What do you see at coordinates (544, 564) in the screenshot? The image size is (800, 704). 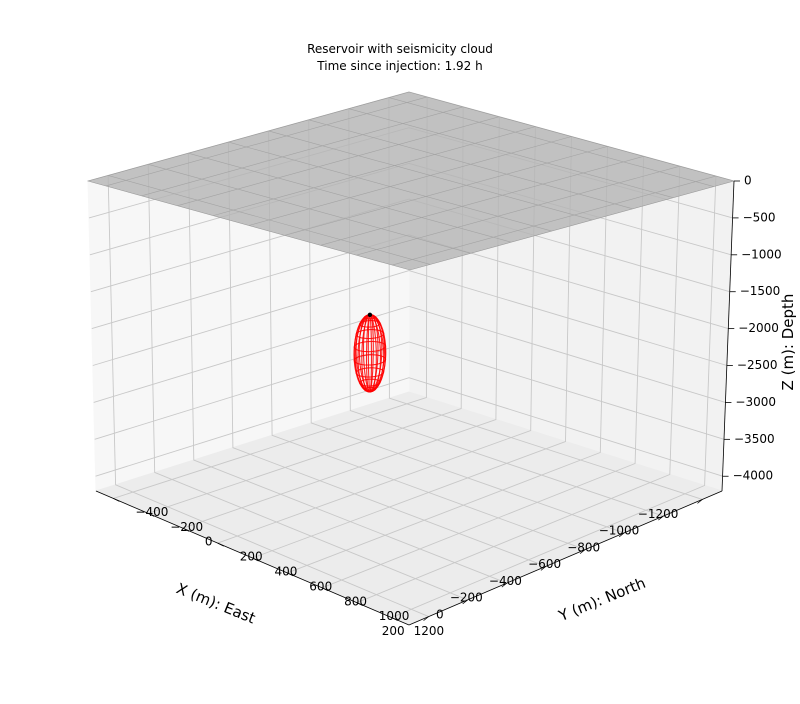 I see `x-tick-label: −600` at bounding box center [544, 564].